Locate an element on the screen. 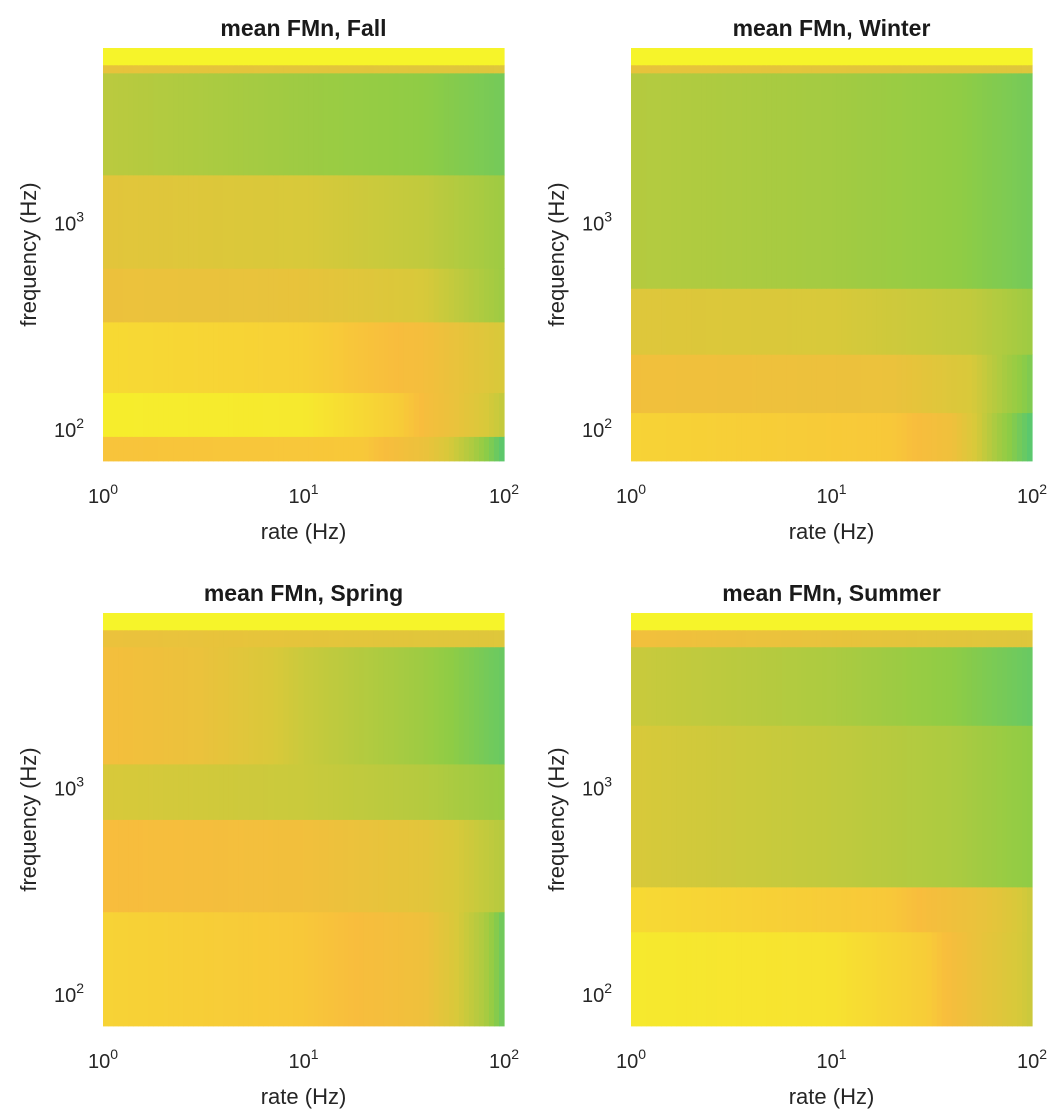 This screenshot has height=1111, width=1055. y-tick-label: 10² is located at coordinates (597, 428).